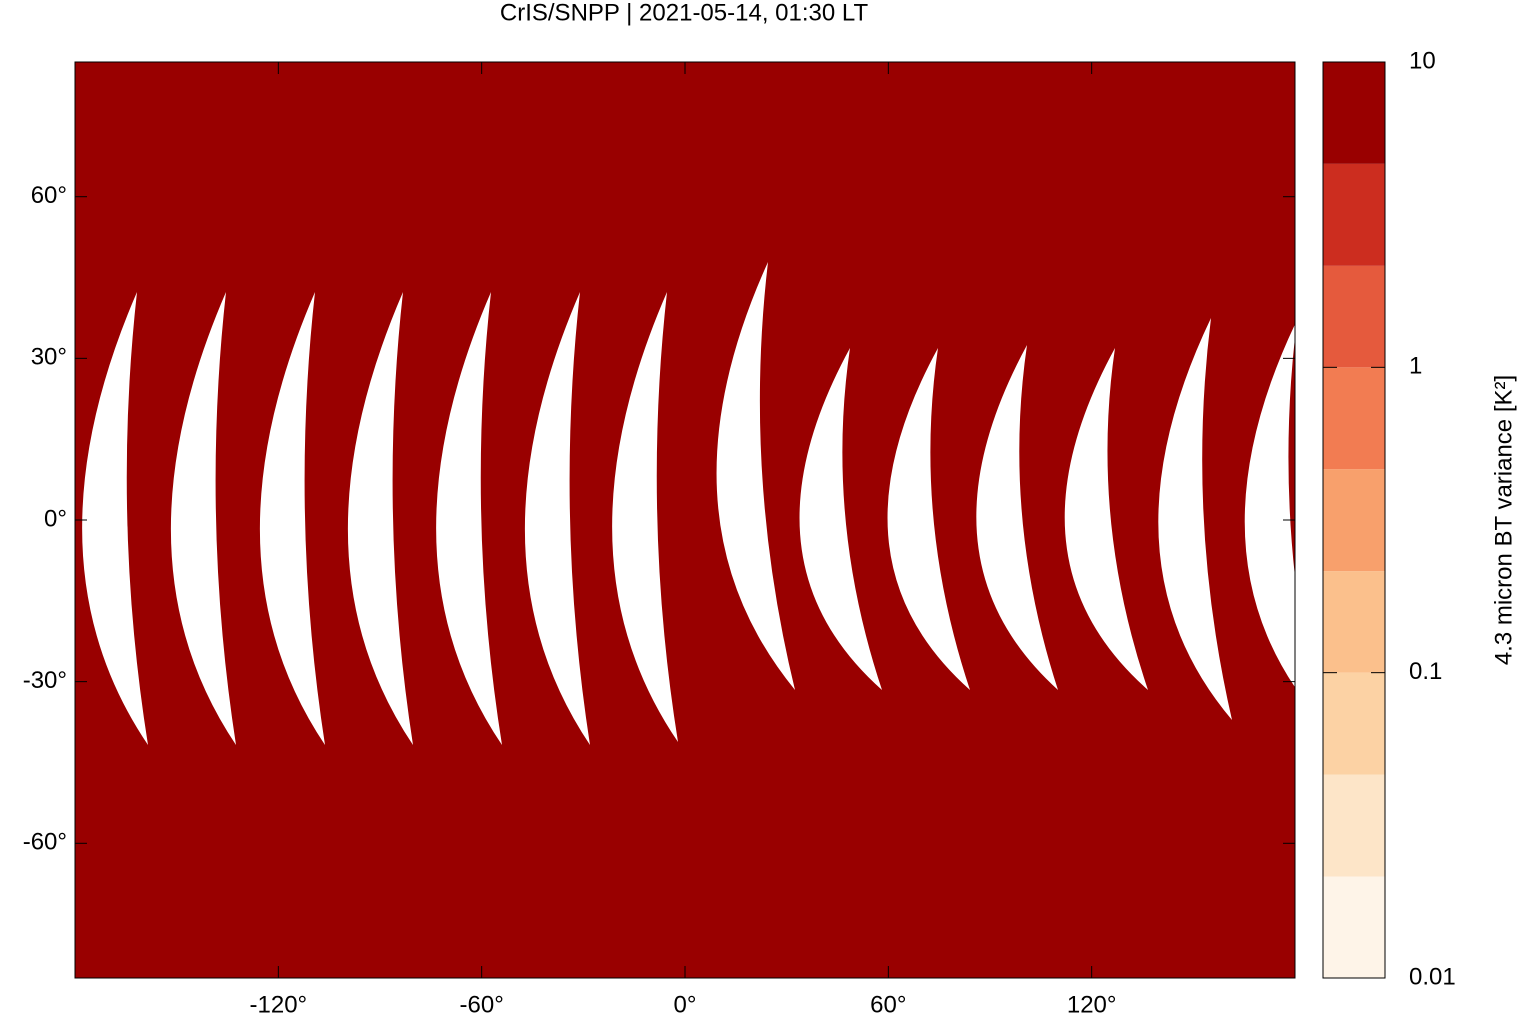 This screenshot has width=1522, height=1020. What do you see at coordinates (482, 1004) in the screenshot?
I see `x-tick-label: -60°` at bounding box center [482, 1004].